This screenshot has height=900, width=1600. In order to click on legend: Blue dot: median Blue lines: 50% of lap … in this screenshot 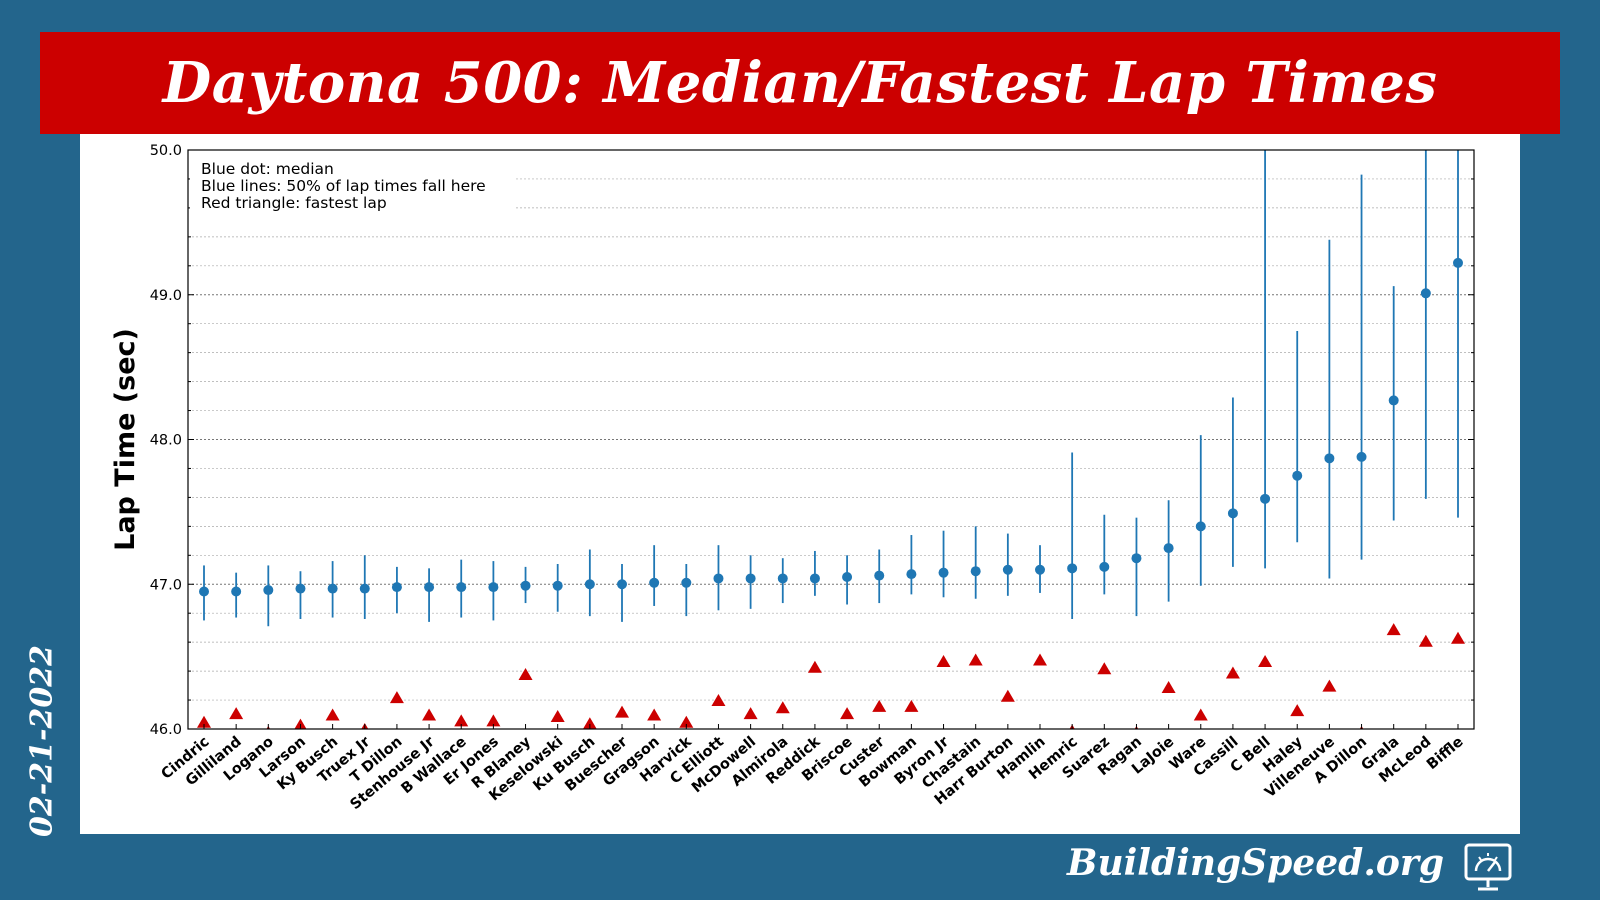, I will do `click(353, 182)`.